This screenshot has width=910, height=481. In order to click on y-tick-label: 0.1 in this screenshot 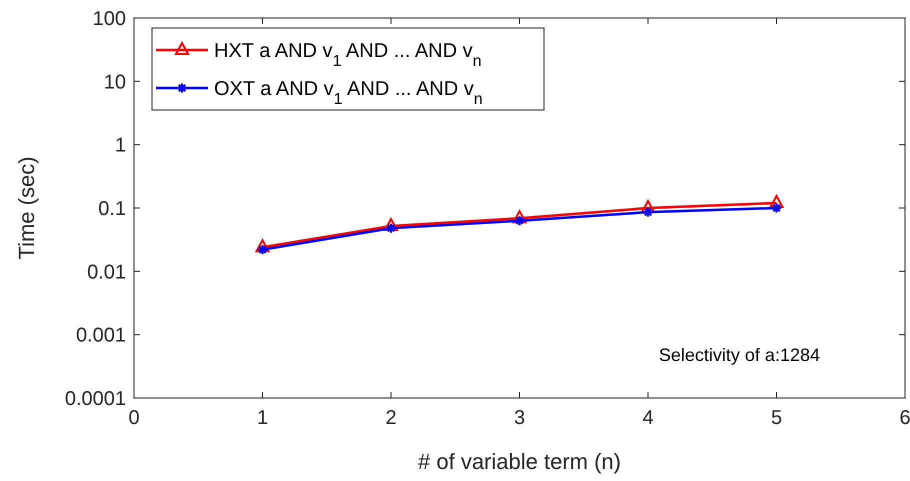, I will do `click(112, 209)`.